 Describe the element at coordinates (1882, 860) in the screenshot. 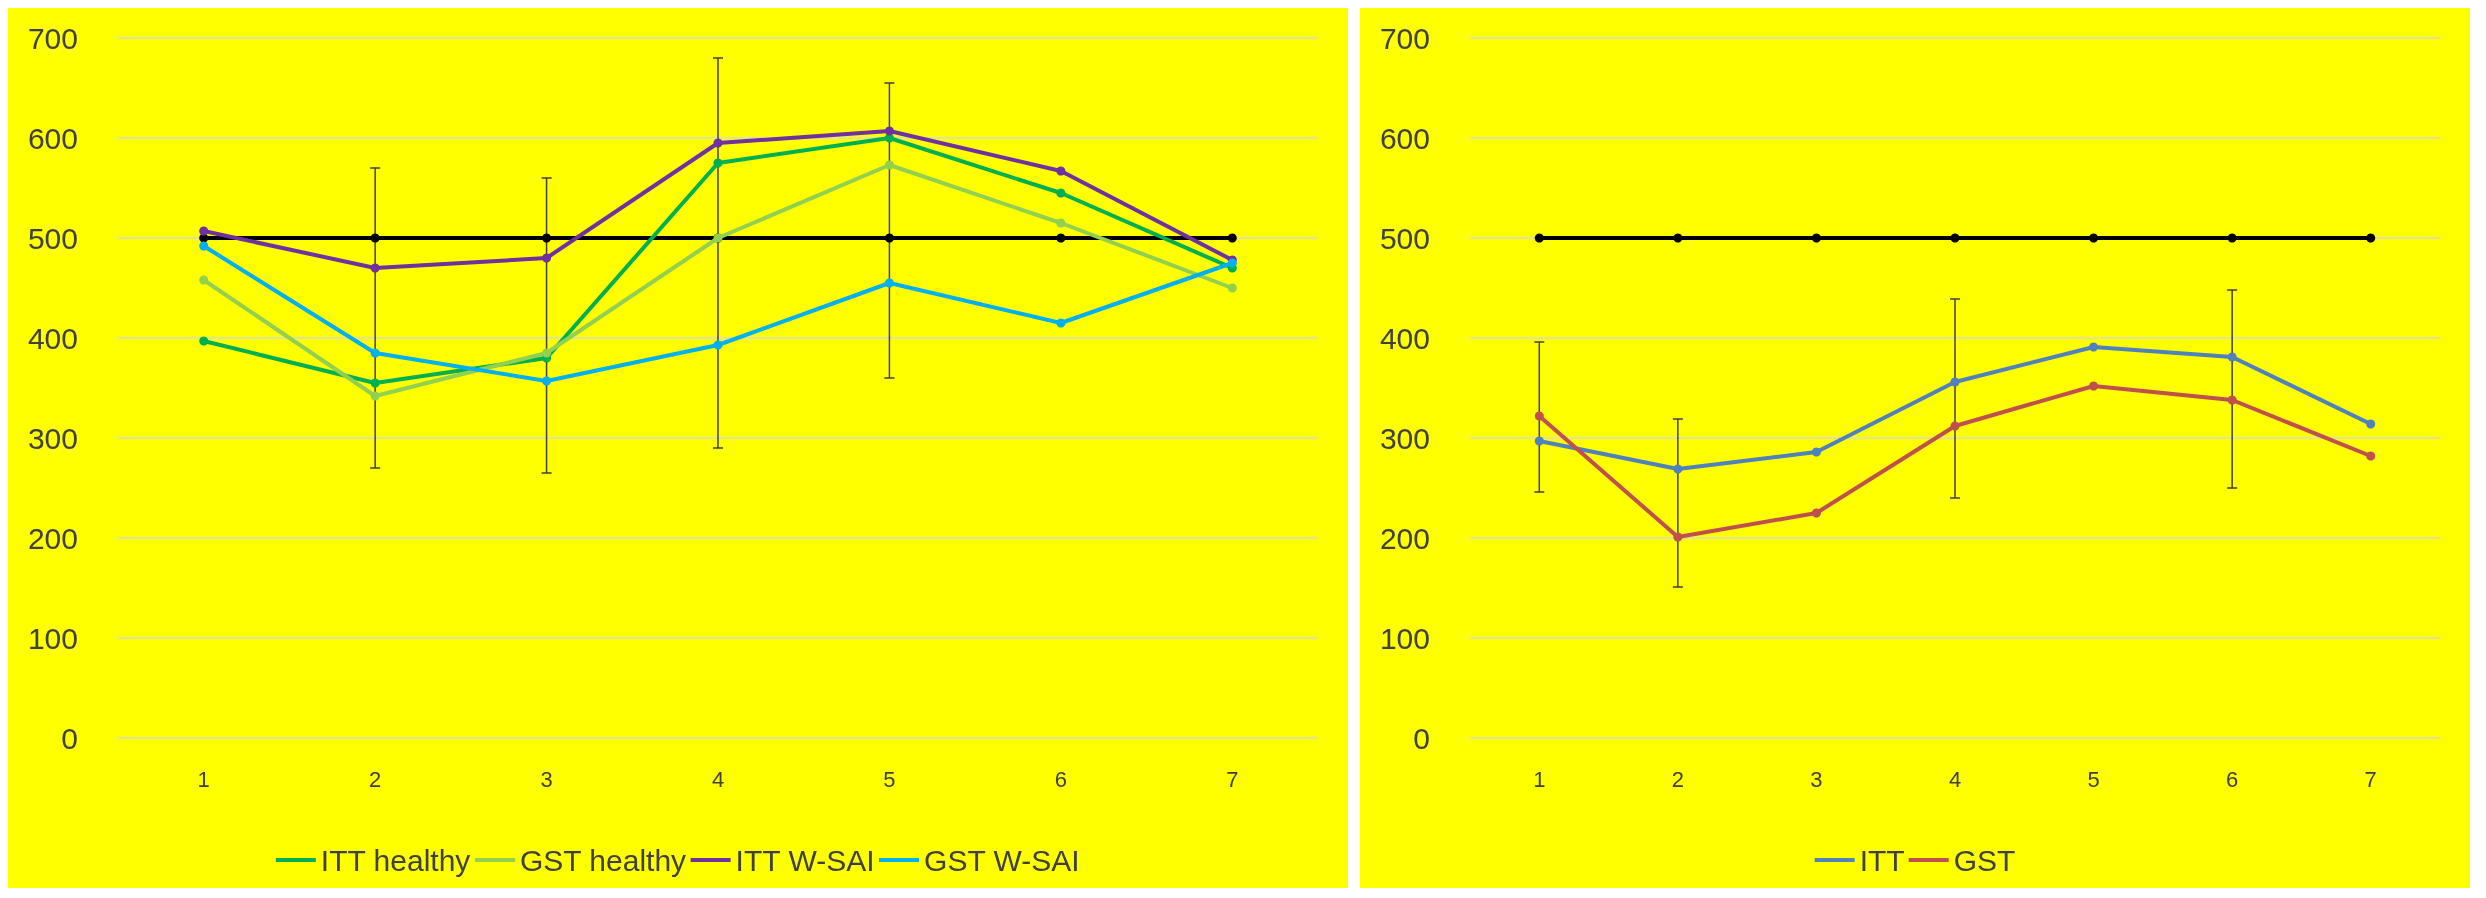

I see `legend-label: ITT` at that location.